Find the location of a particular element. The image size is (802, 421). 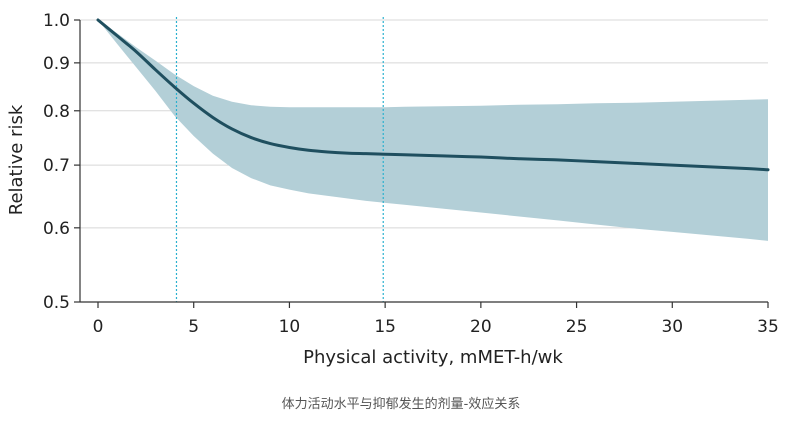

y-tick-label-0: 0.5 is located at coordinates (56, 303).